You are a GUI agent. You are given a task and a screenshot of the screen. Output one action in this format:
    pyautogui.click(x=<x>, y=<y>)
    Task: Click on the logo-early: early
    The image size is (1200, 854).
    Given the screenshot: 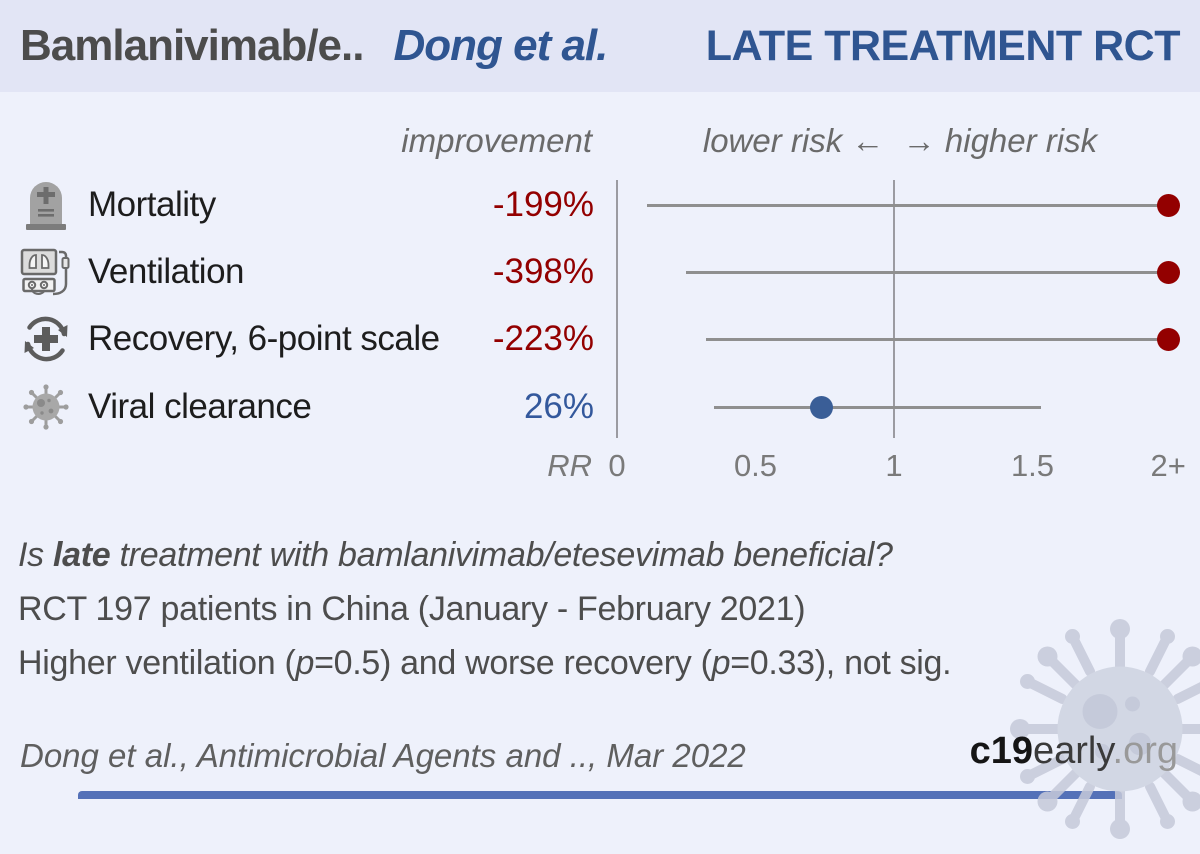 What is the action you would take?
    pyautogui.click(x=1073, y=751)
    